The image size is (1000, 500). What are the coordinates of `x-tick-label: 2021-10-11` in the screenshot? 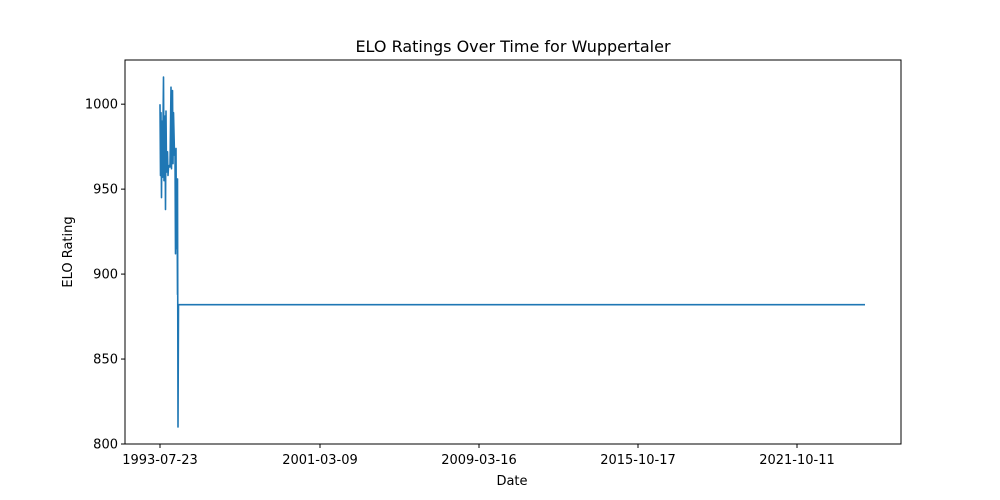 It's located at (797, 460).